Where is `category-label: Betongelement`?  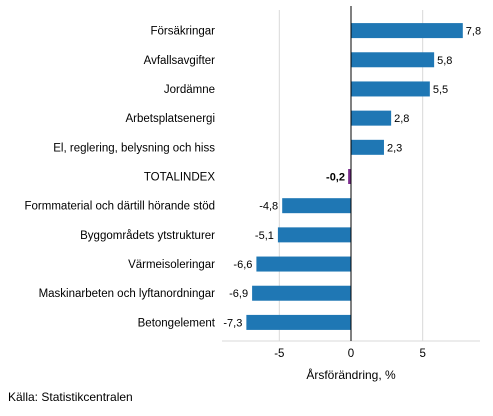 category-label: Betongelement is located at coordinates (177, 323).